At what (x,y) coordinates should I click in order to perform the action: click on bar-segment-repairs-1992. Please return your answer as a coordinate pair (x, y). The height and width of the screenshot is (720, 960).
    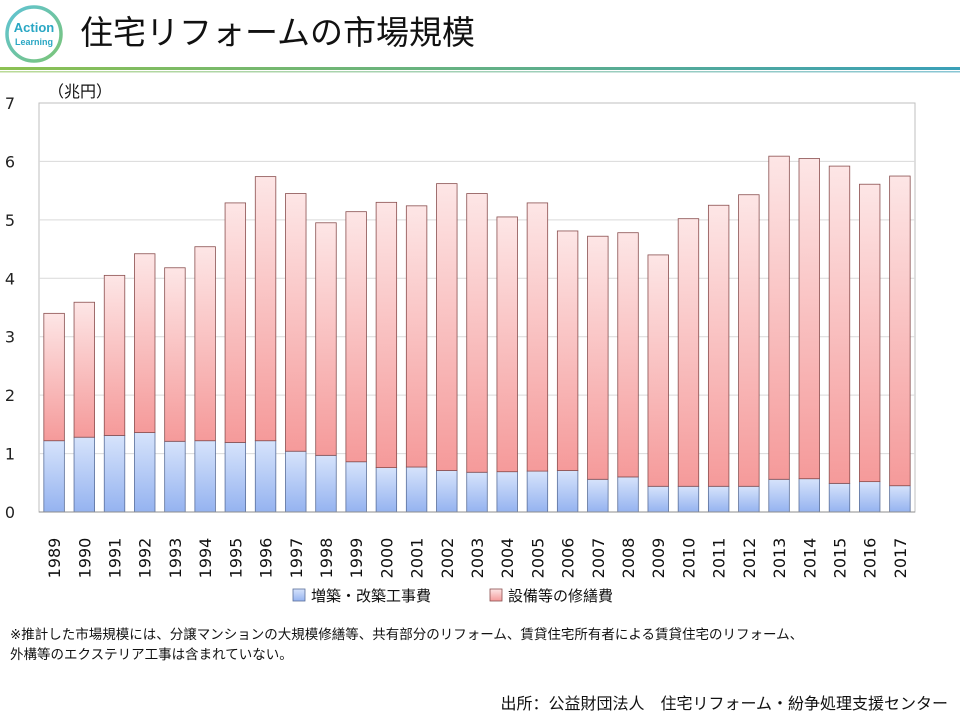
    Looking at the image, I should click on (145, 343).